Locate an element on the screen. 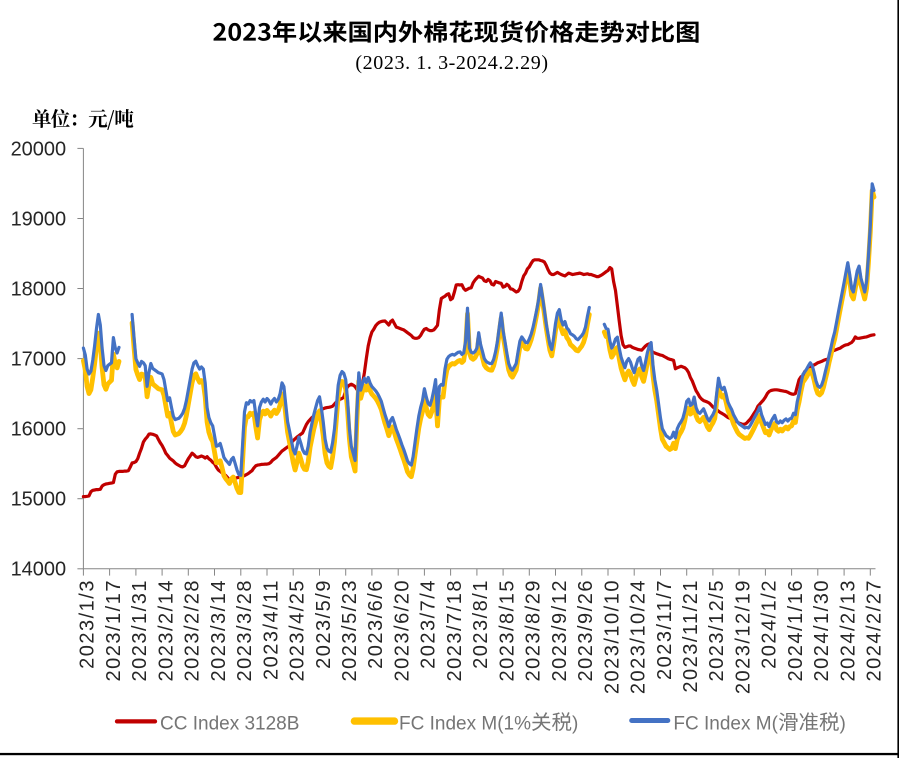 The height and width of the screenshot is (758, 899). svg-text: 2023/3/28 is located at coordinates (245, 630).